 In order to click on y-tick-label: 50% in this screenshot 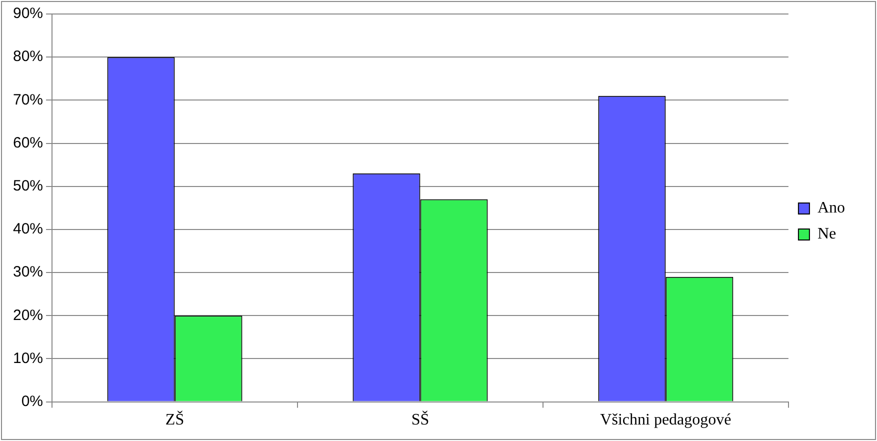, I will do `click(28, 185)`.